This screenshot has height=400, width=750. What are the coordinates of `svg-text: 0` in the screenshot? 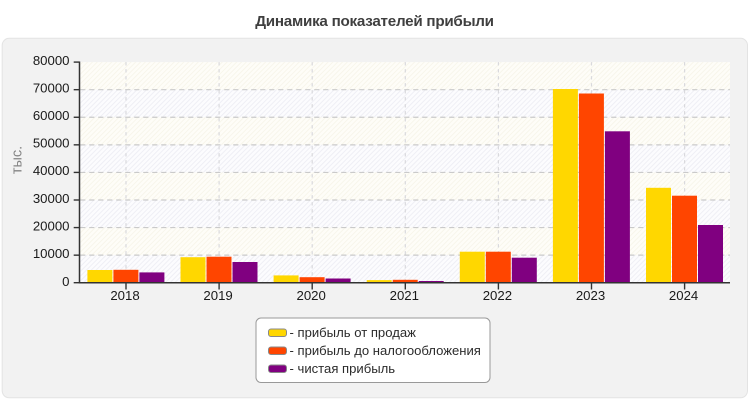 It's located at (65, 281).